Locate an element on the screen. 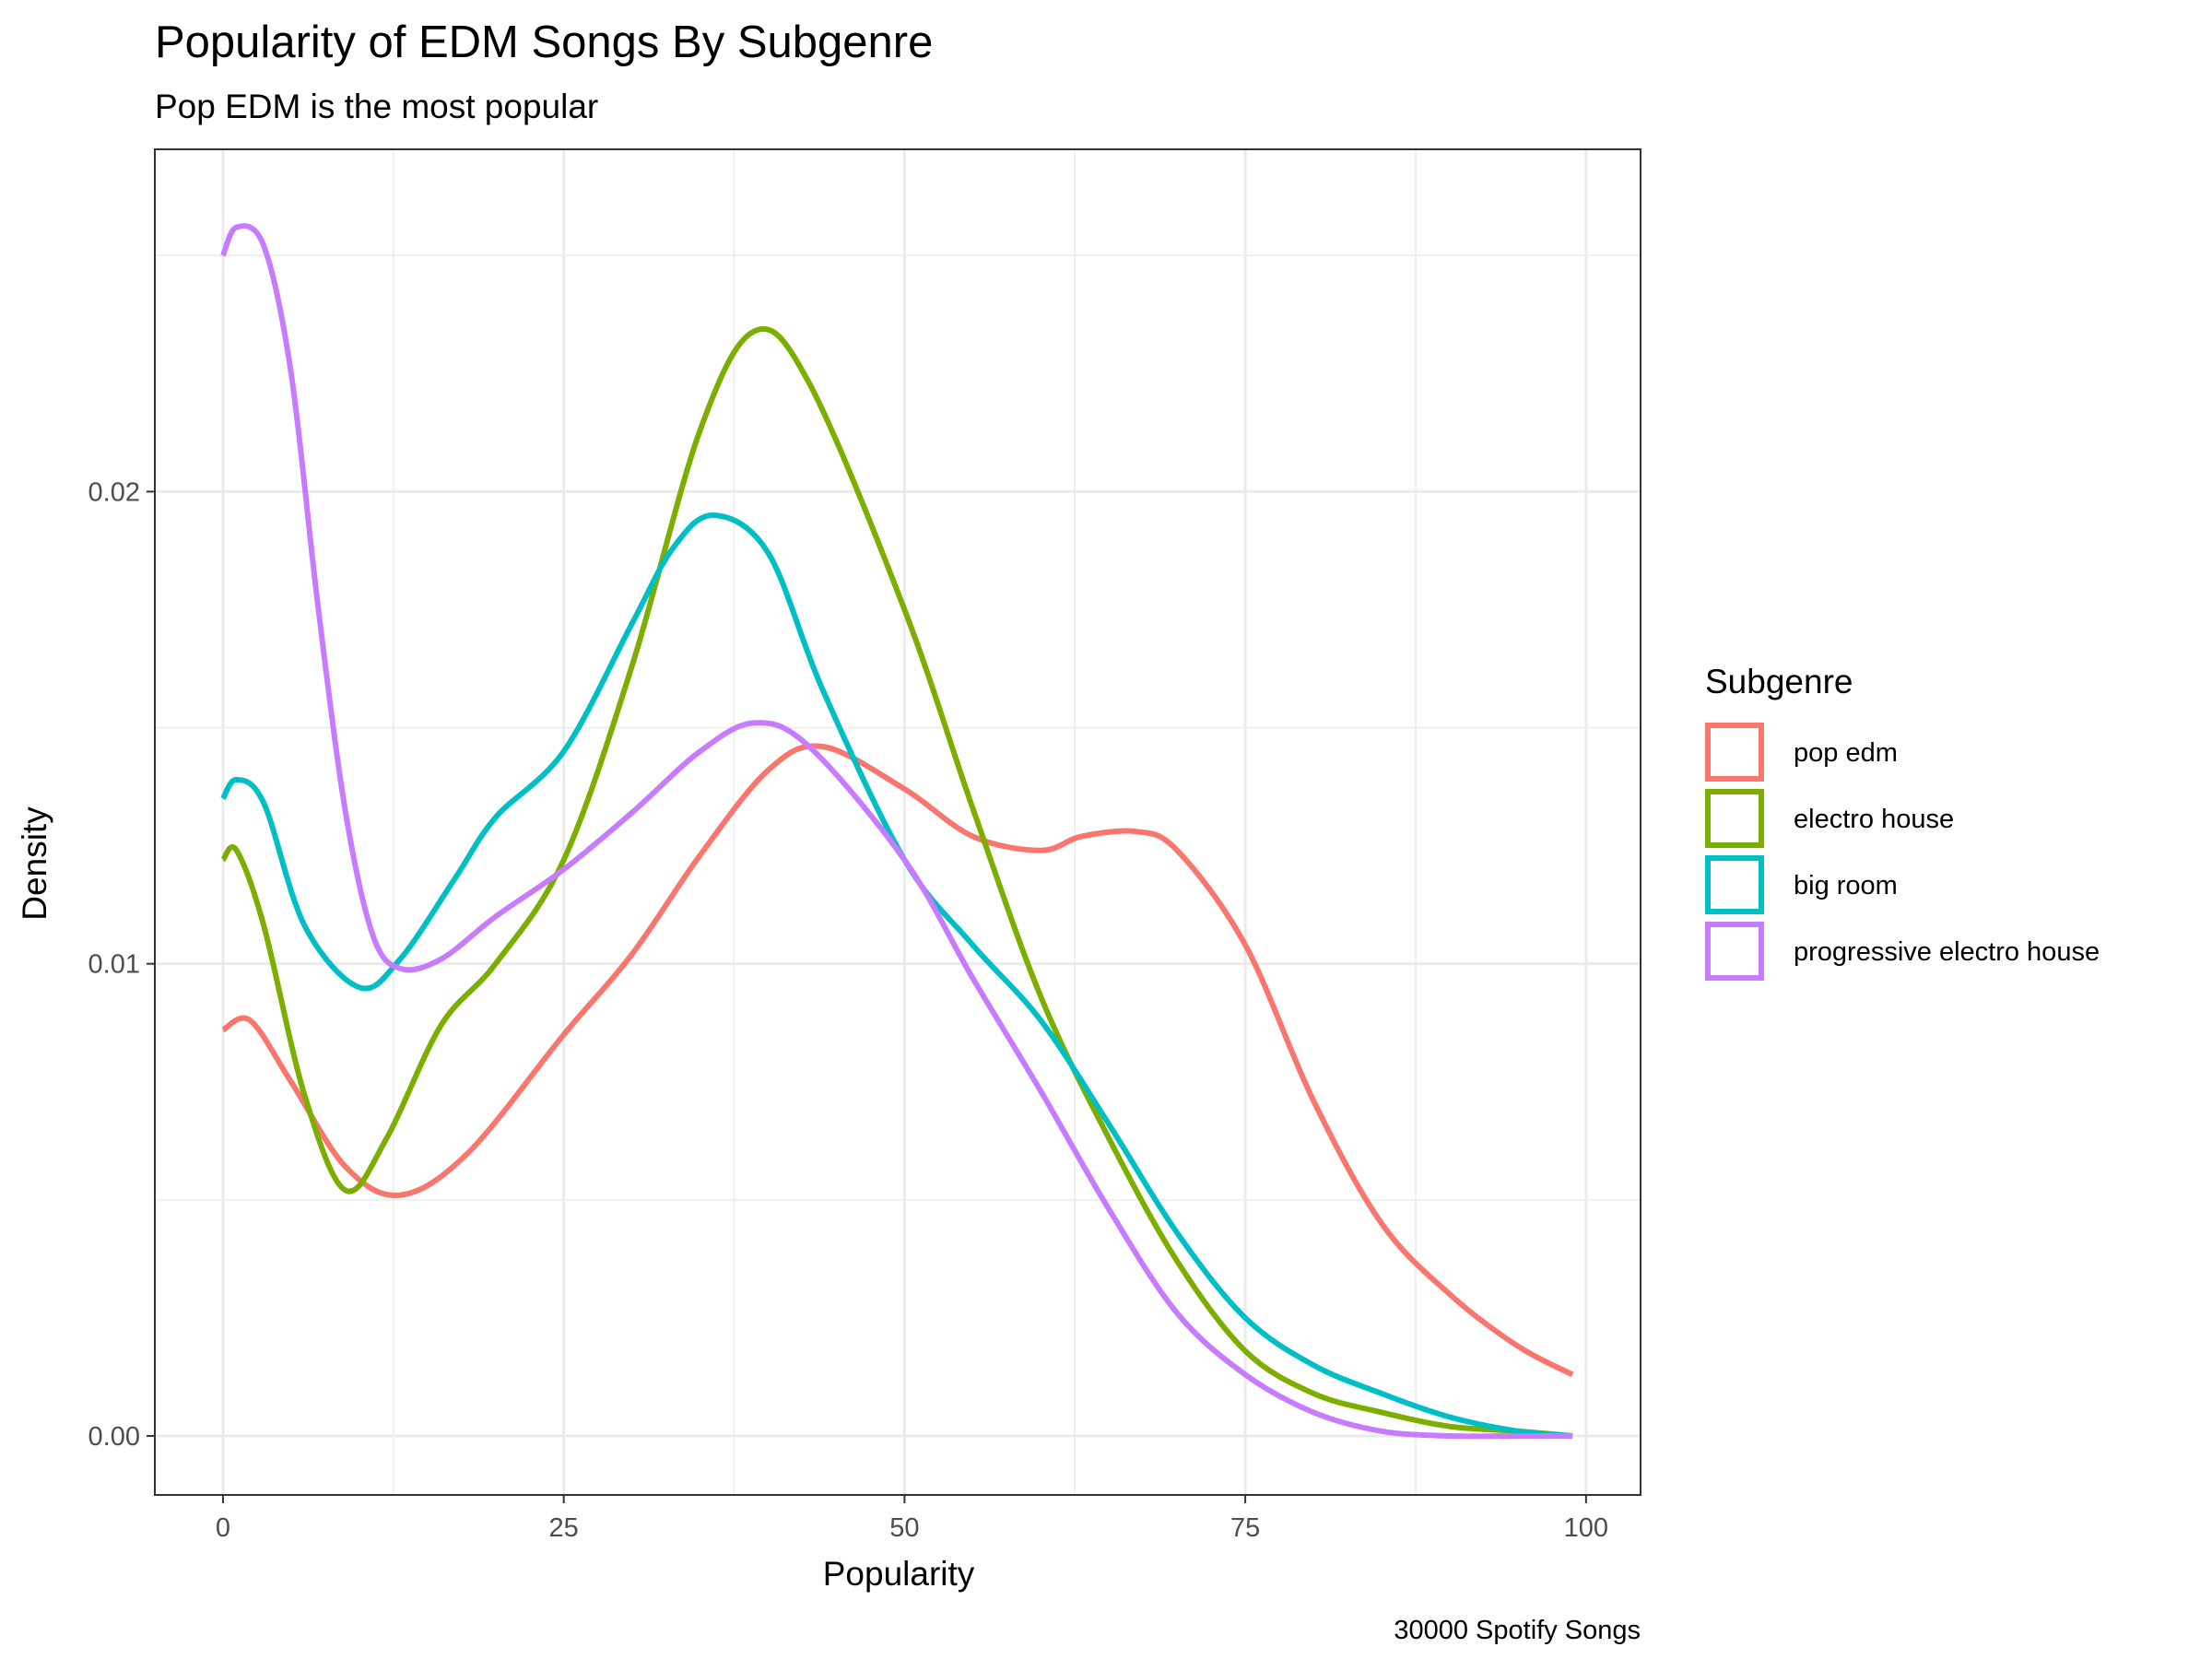  x-axis-title: Popularity is located at coordinates (899, 1574).